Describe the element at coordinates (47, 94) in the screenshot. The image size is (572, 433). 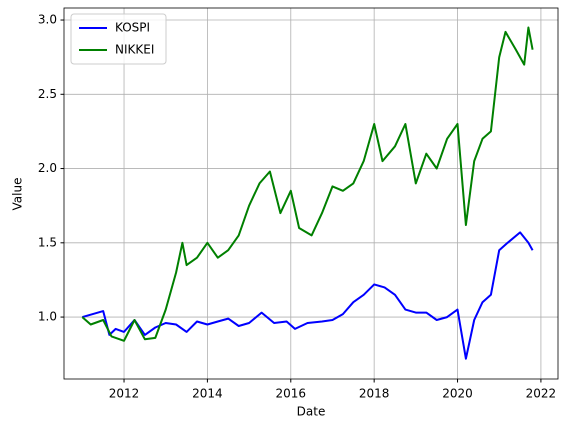
I see `y-tick-label: 2.5` at that location.